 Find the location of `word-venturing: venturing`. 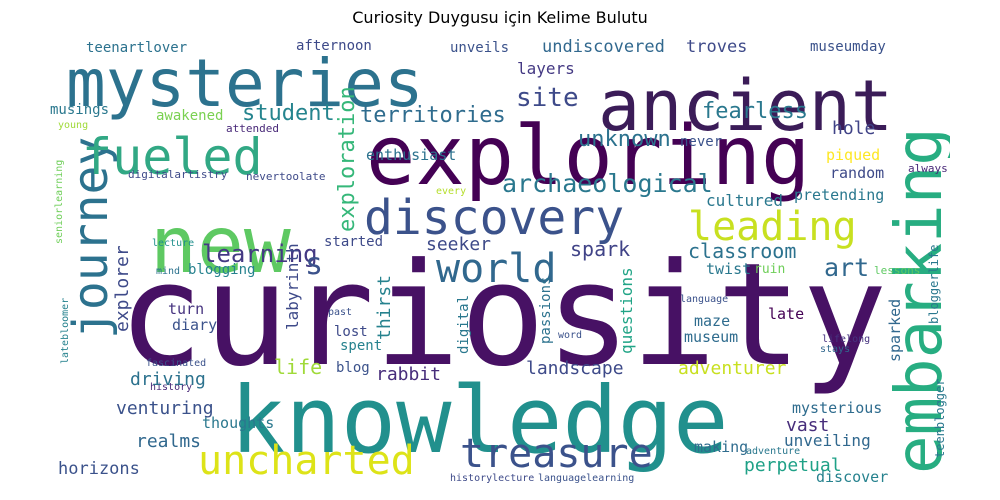

word-venturing: venturing is located at coordinates (165, 408).